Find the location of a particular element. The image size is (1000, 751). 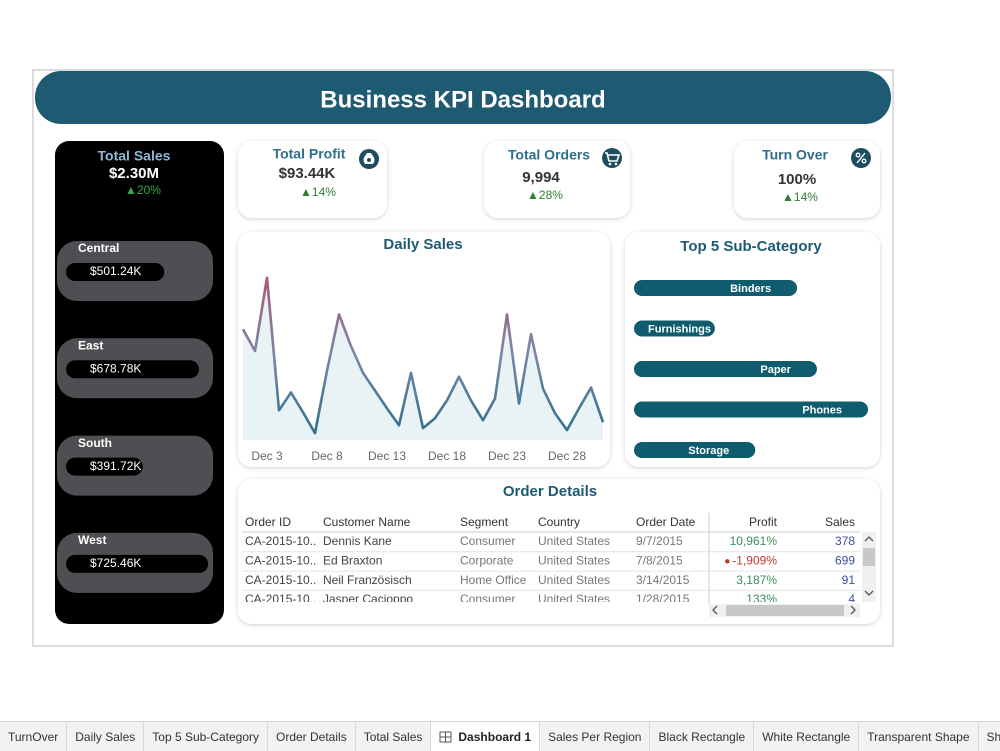

dashboard-title: Business KPI Dashboard is located at coordinates (462, 99).